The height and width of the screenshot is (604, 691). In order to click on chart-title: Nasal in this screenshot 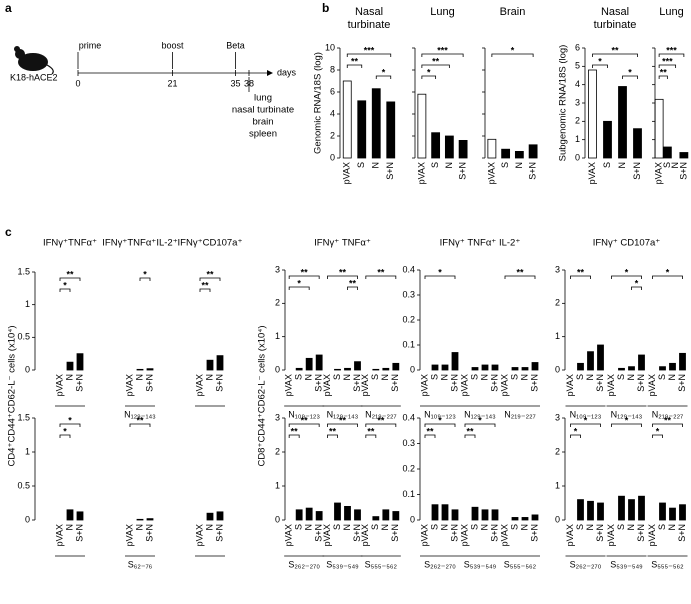, I will do `click(615, 12)`.